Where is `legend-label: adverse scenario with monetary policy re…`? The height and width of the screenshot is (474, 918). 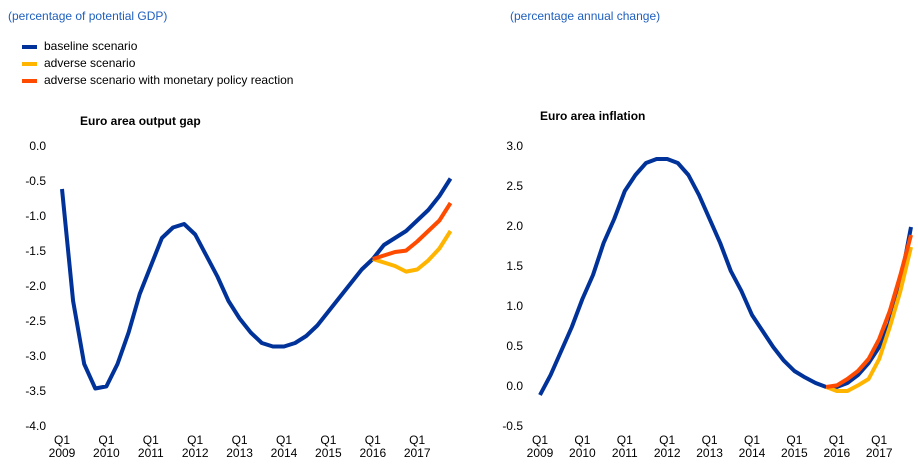 legend-label: adverse scenario with monetary policy re… is located at coordinates (168, 80).